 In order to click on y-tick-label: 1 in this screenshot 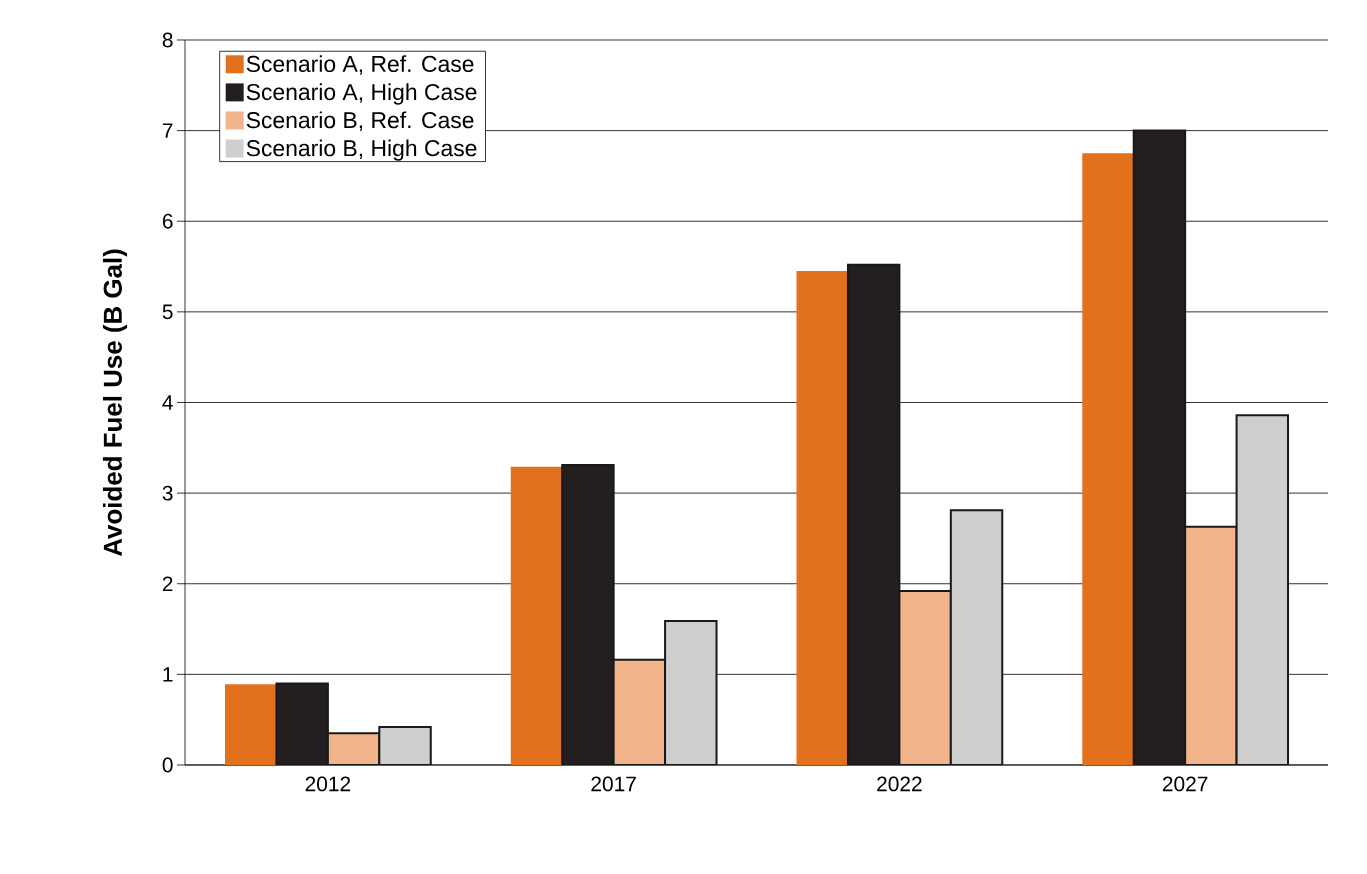, I will do `click(168, 674)`.